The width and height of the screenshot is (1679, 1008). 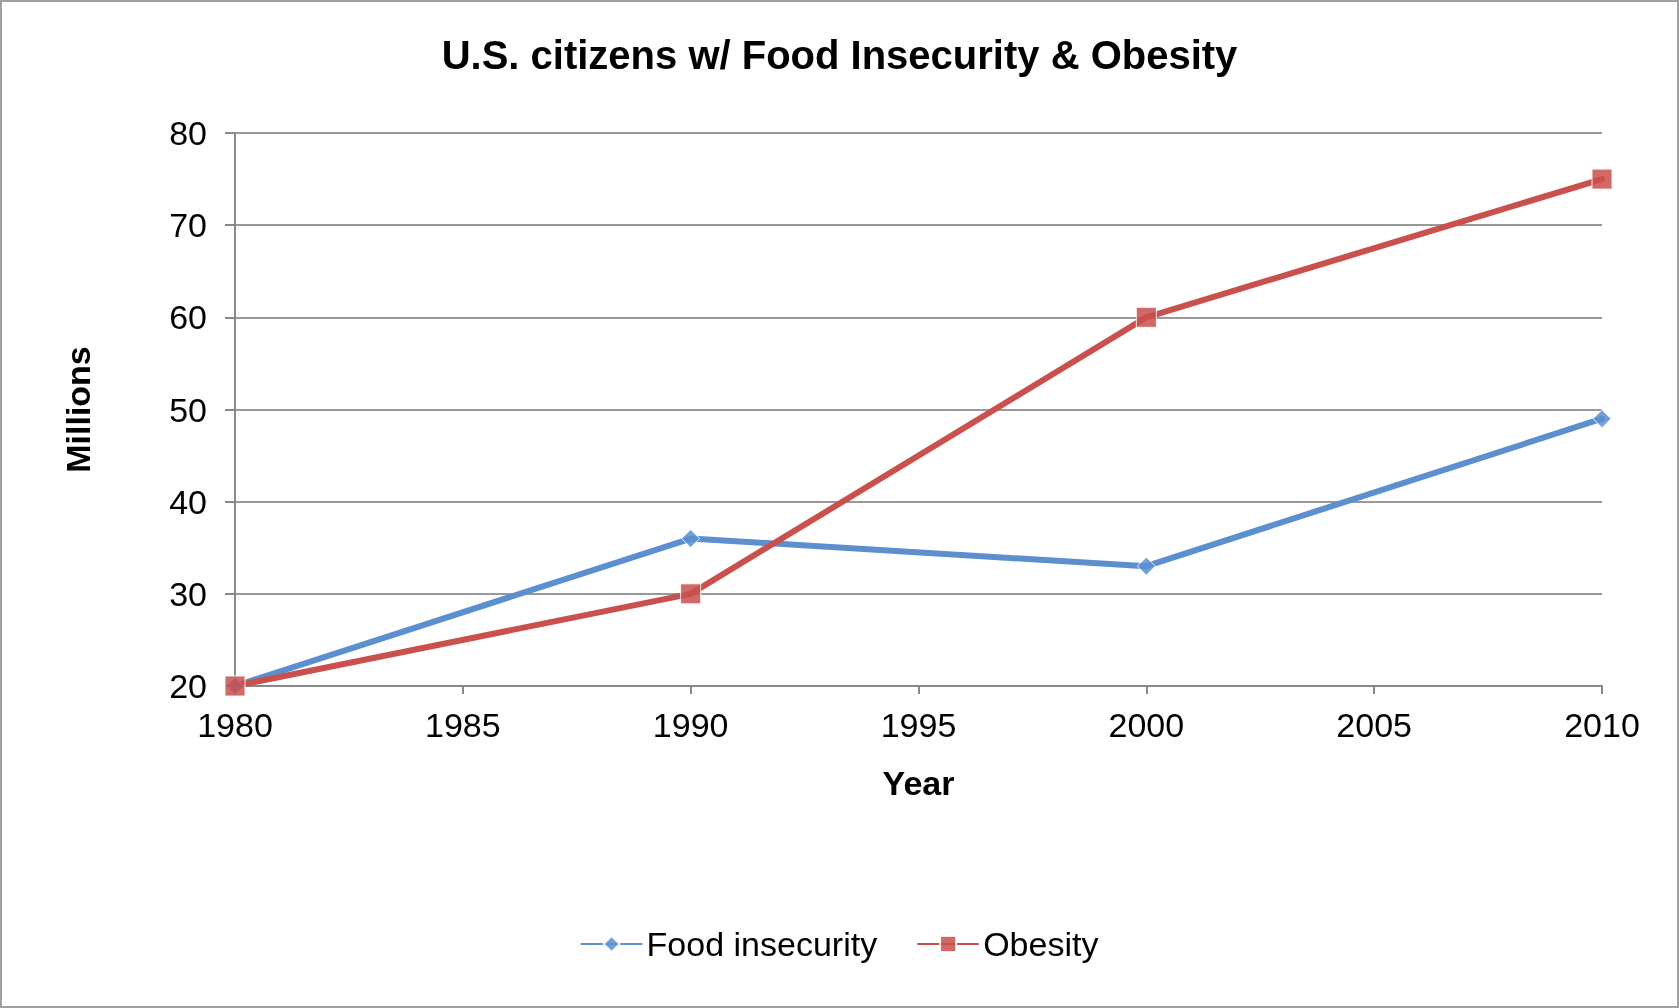 I want to click on x-tick-label: 1980, so click(x=235, y=725).